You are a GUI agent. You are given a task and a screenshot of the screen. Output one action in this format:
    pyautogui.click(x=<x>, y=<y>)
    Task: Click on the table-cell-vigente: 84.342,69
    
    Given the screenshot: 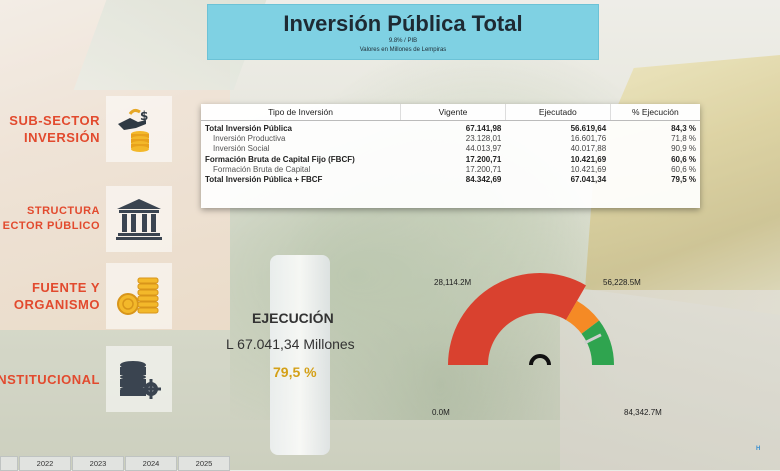 What is the action you would take?
    pyautogui.click(x=483, y=180)
    